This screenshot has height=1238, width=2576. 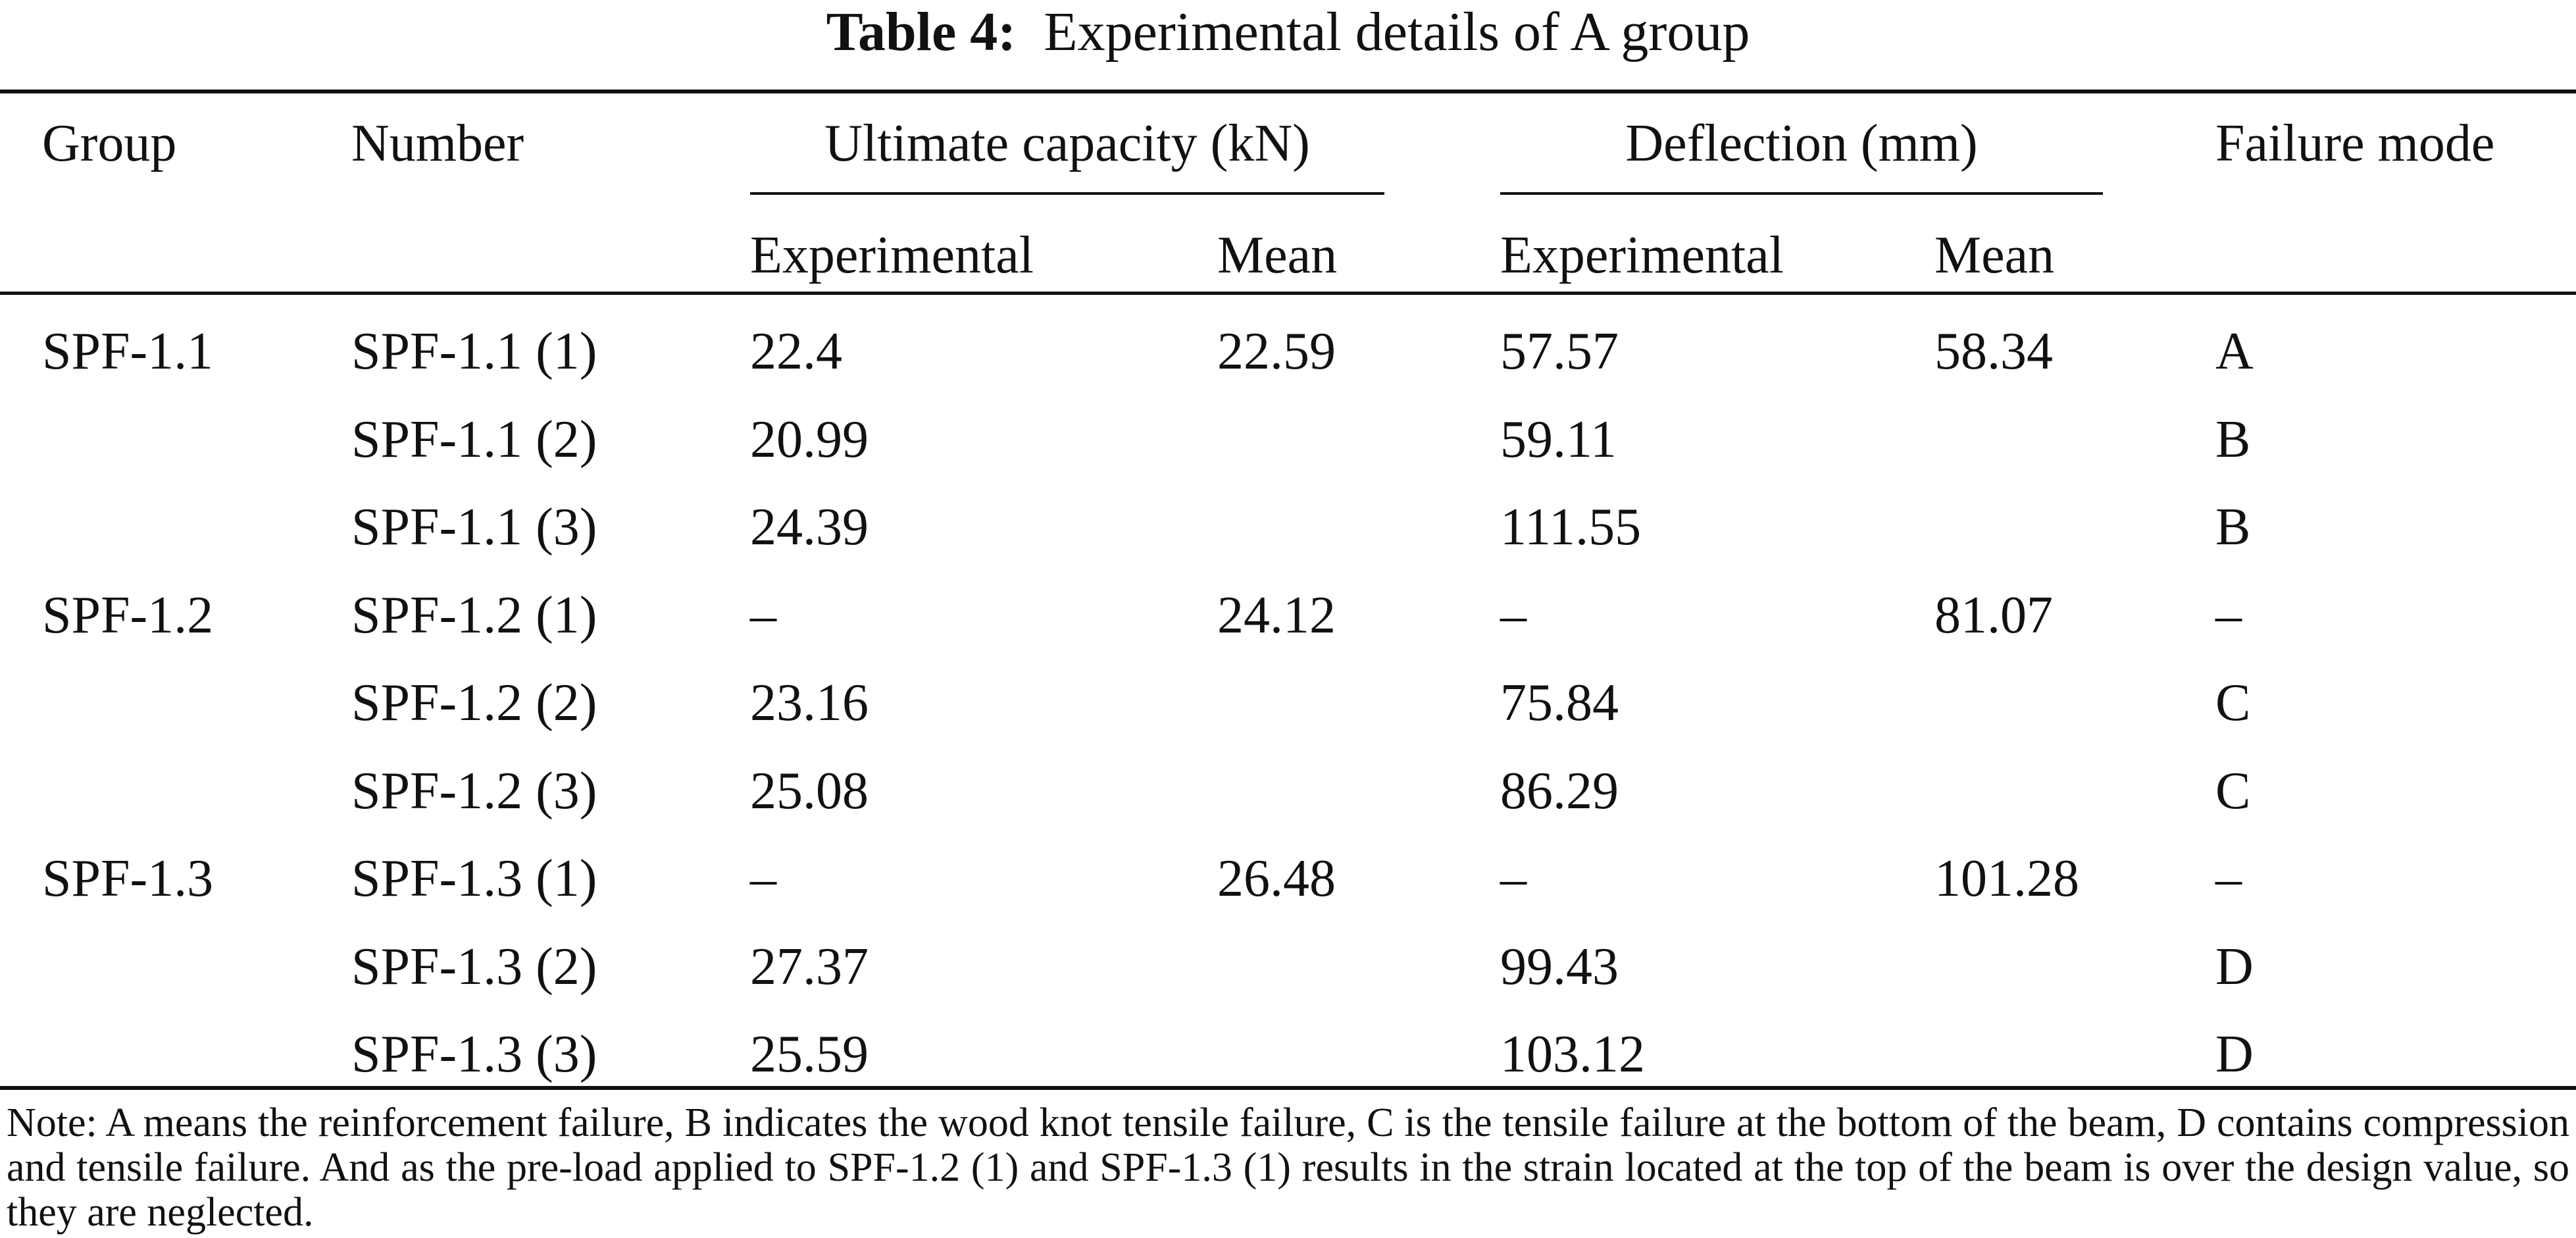 What do you see at coordinates (1642, 255) in the screenshot?
I see `header-deflection-experimental: Experimental` at bounding box center [1642, 255].